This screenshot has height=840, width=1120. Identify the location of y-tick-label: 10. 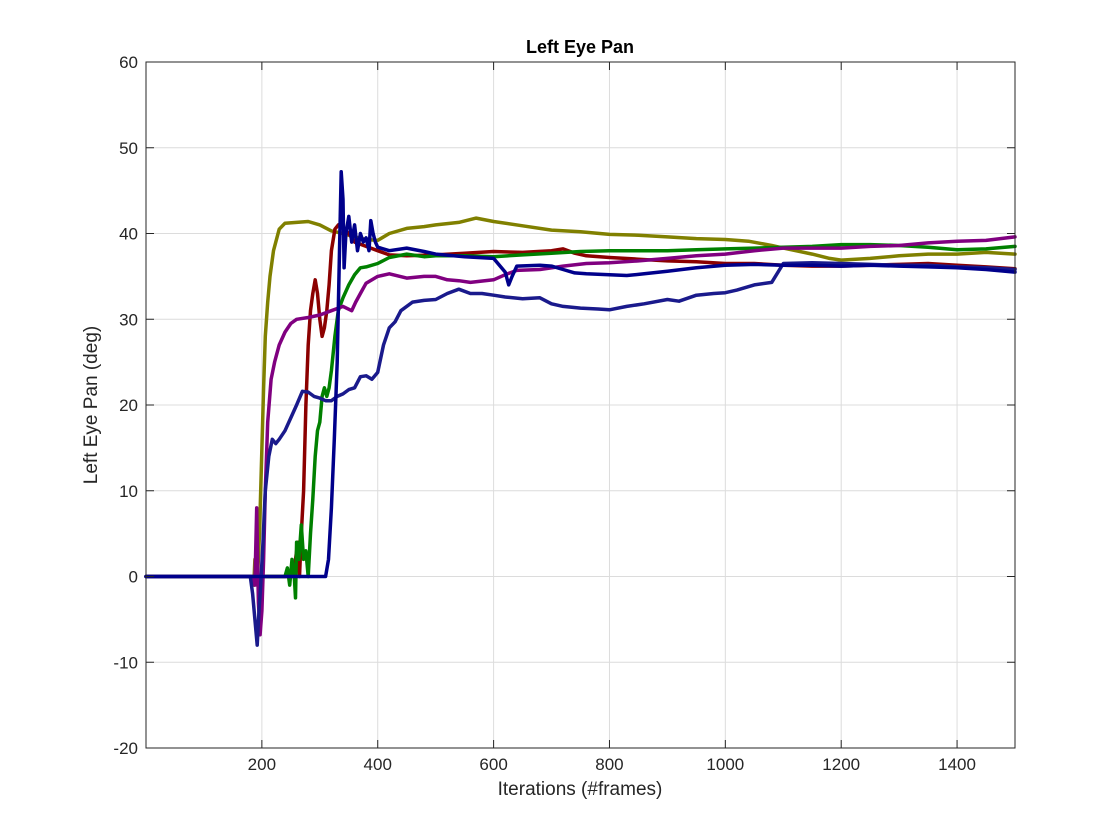
(128, 491).